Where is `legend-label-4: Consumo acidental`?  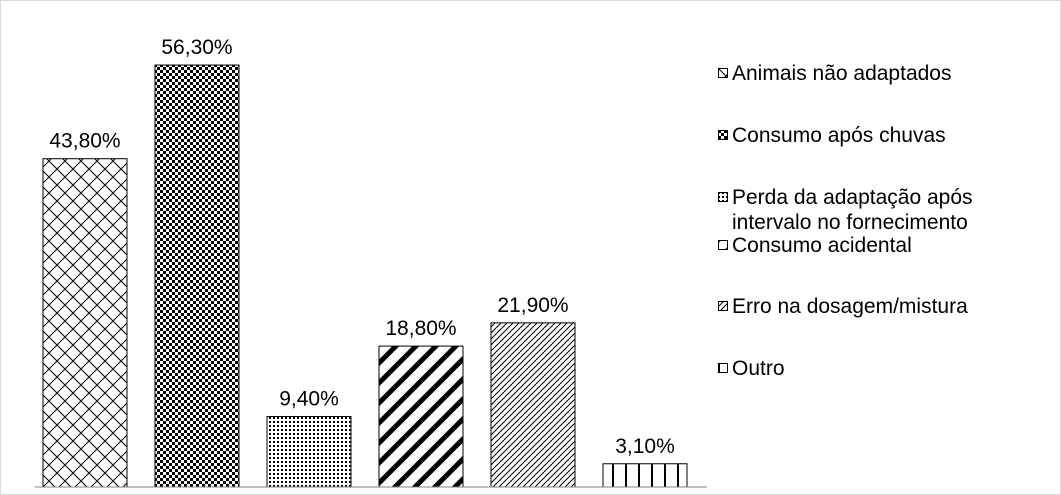
legend-label-4: Consumo acidental is located at coordinates (822, 245).